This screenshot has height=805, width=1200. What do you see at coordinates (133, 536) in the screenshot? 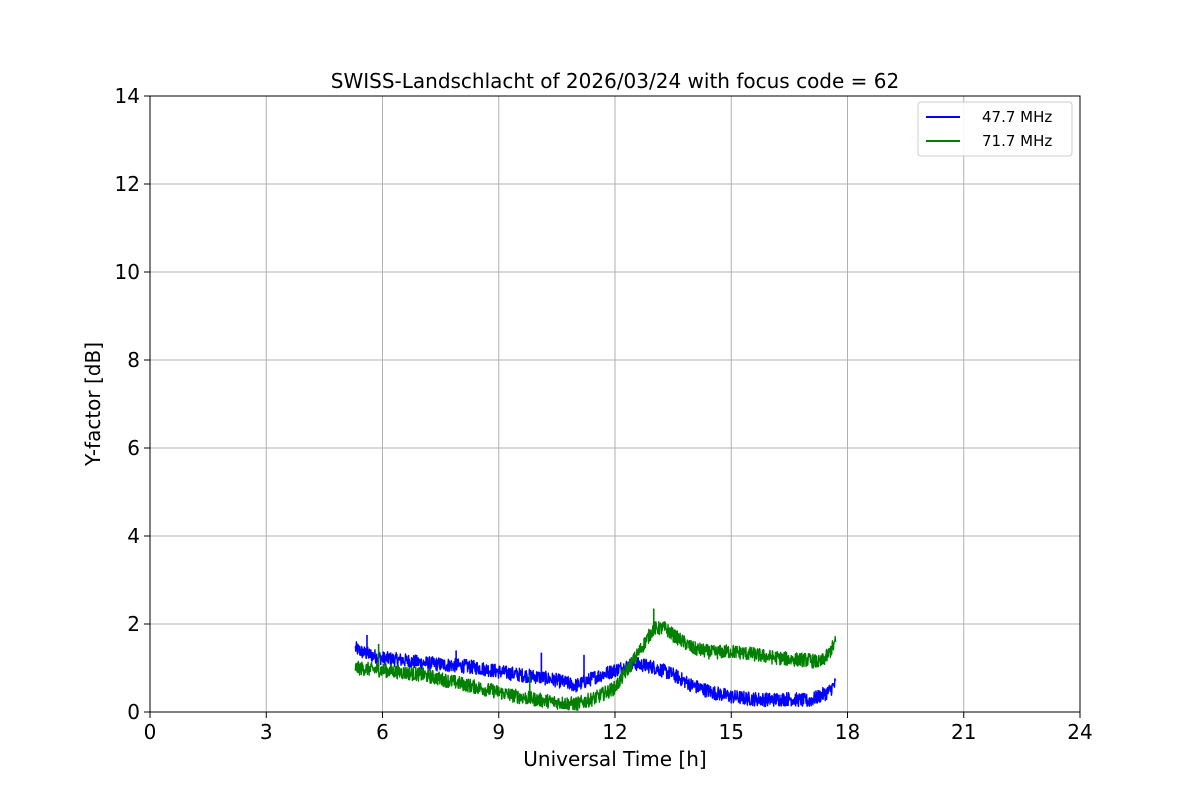
I see `y-tick-label: 4` at bounding box center [133, 536].